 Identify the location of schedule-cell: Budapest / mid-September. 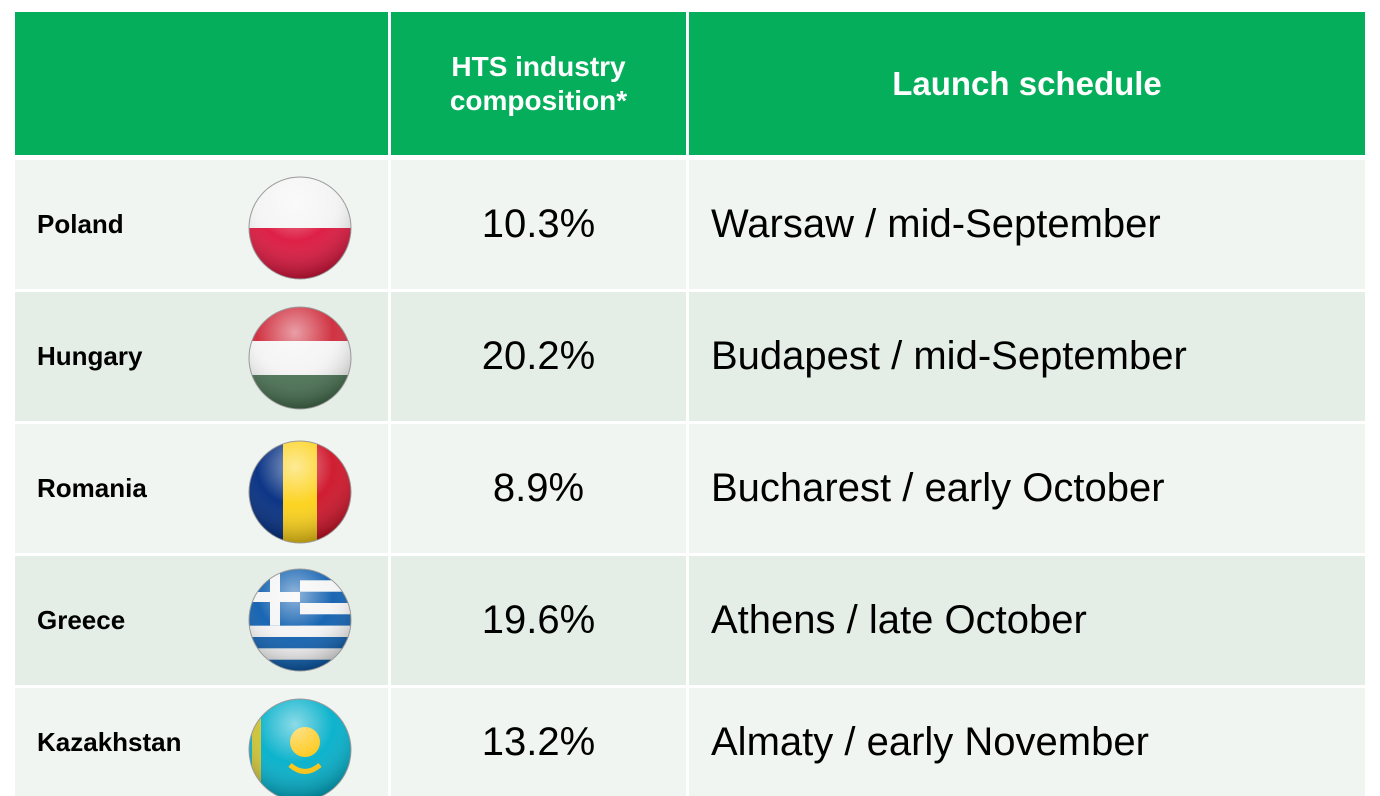
(1027, 356).